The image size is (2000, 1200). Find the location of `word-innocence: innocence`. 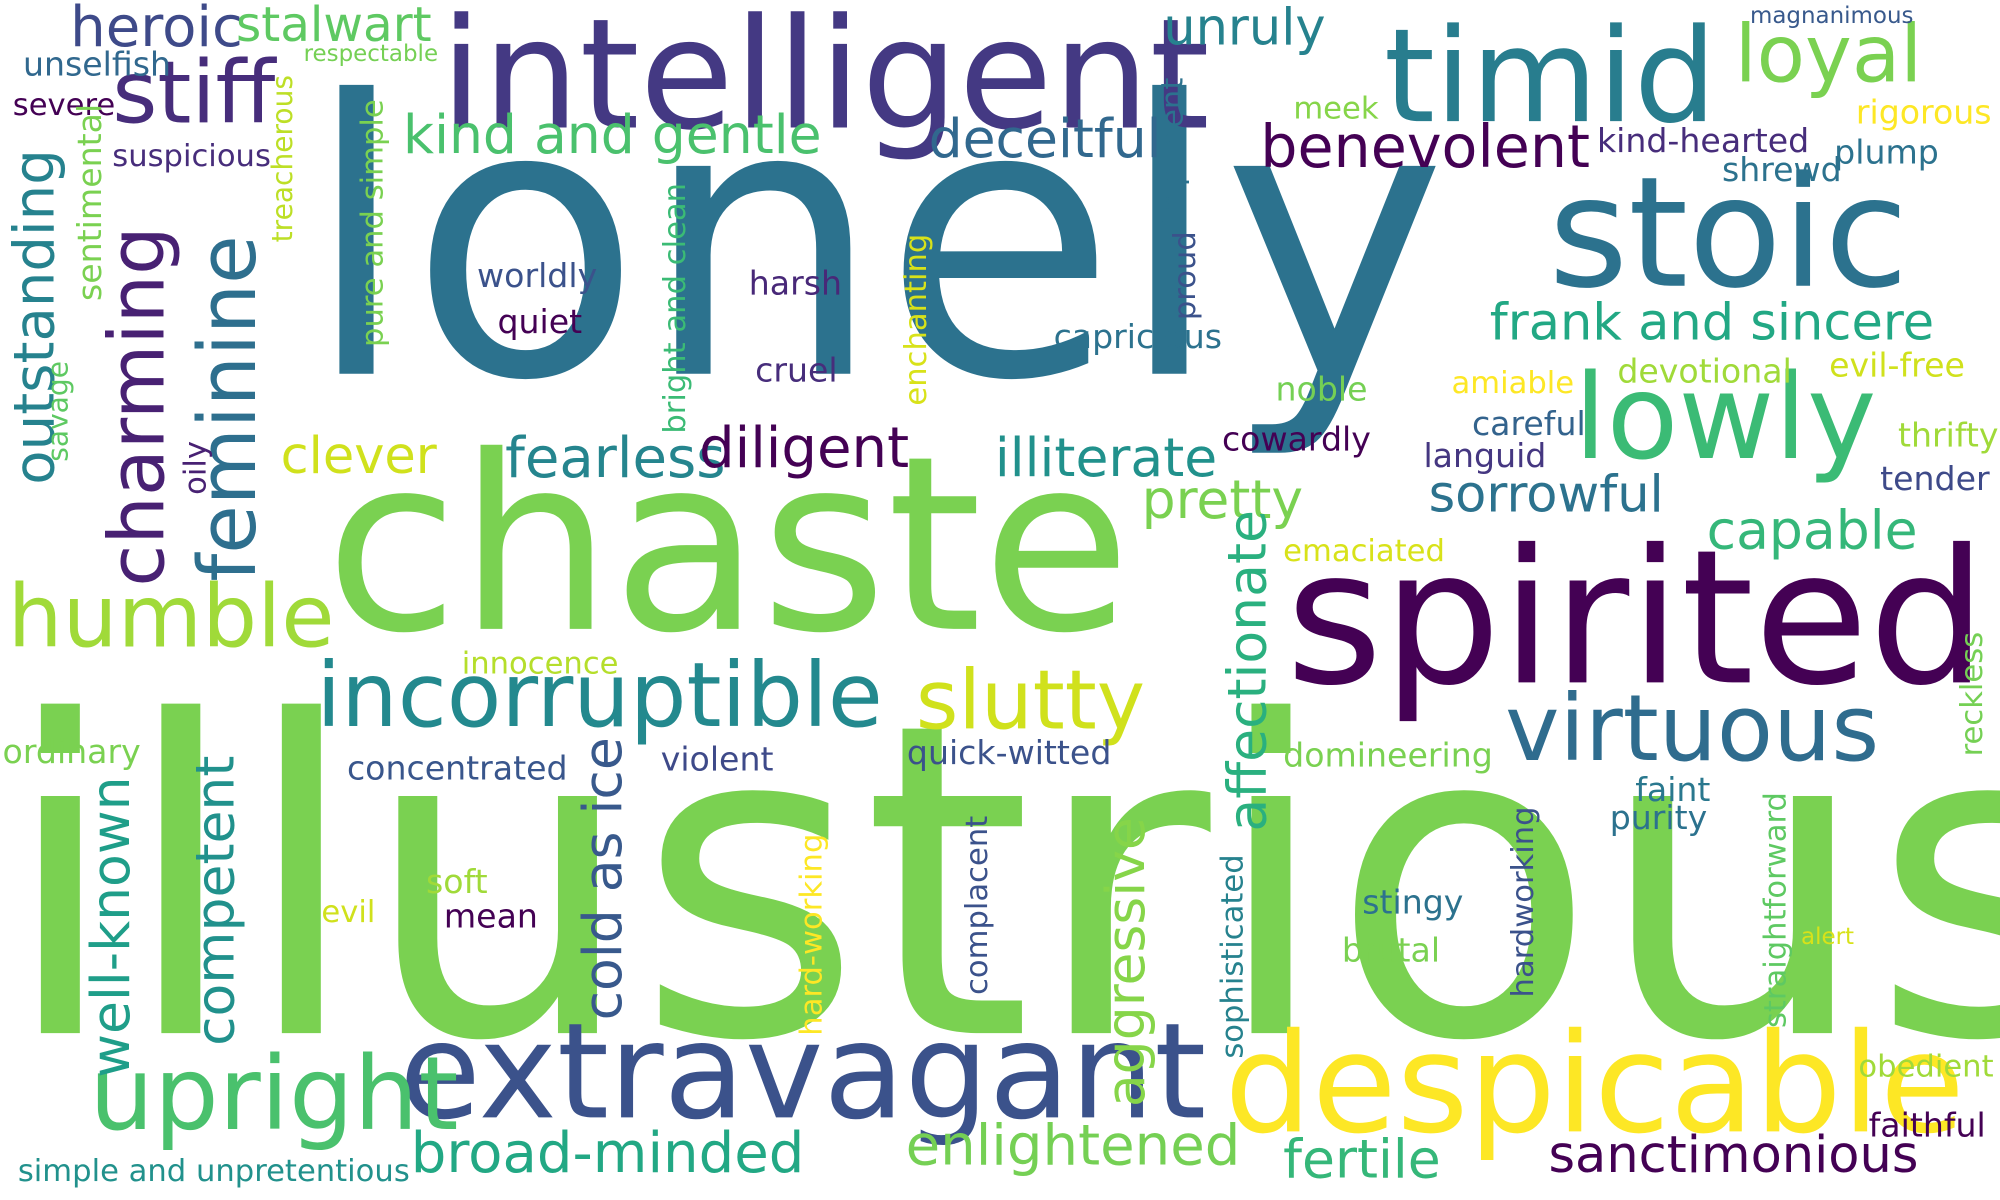

word-innocence: innocence is located at coordinates (540, 663).